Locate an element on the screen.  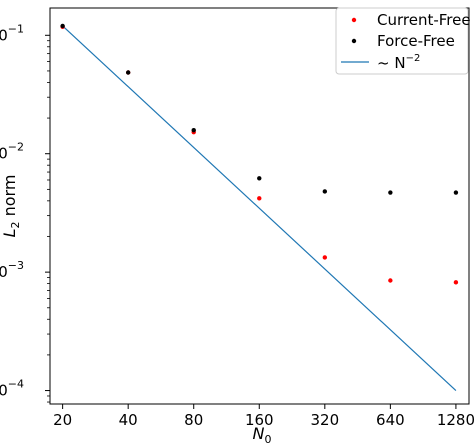
y-tick-label-exp: −3 is located at coordinates (16, 265).